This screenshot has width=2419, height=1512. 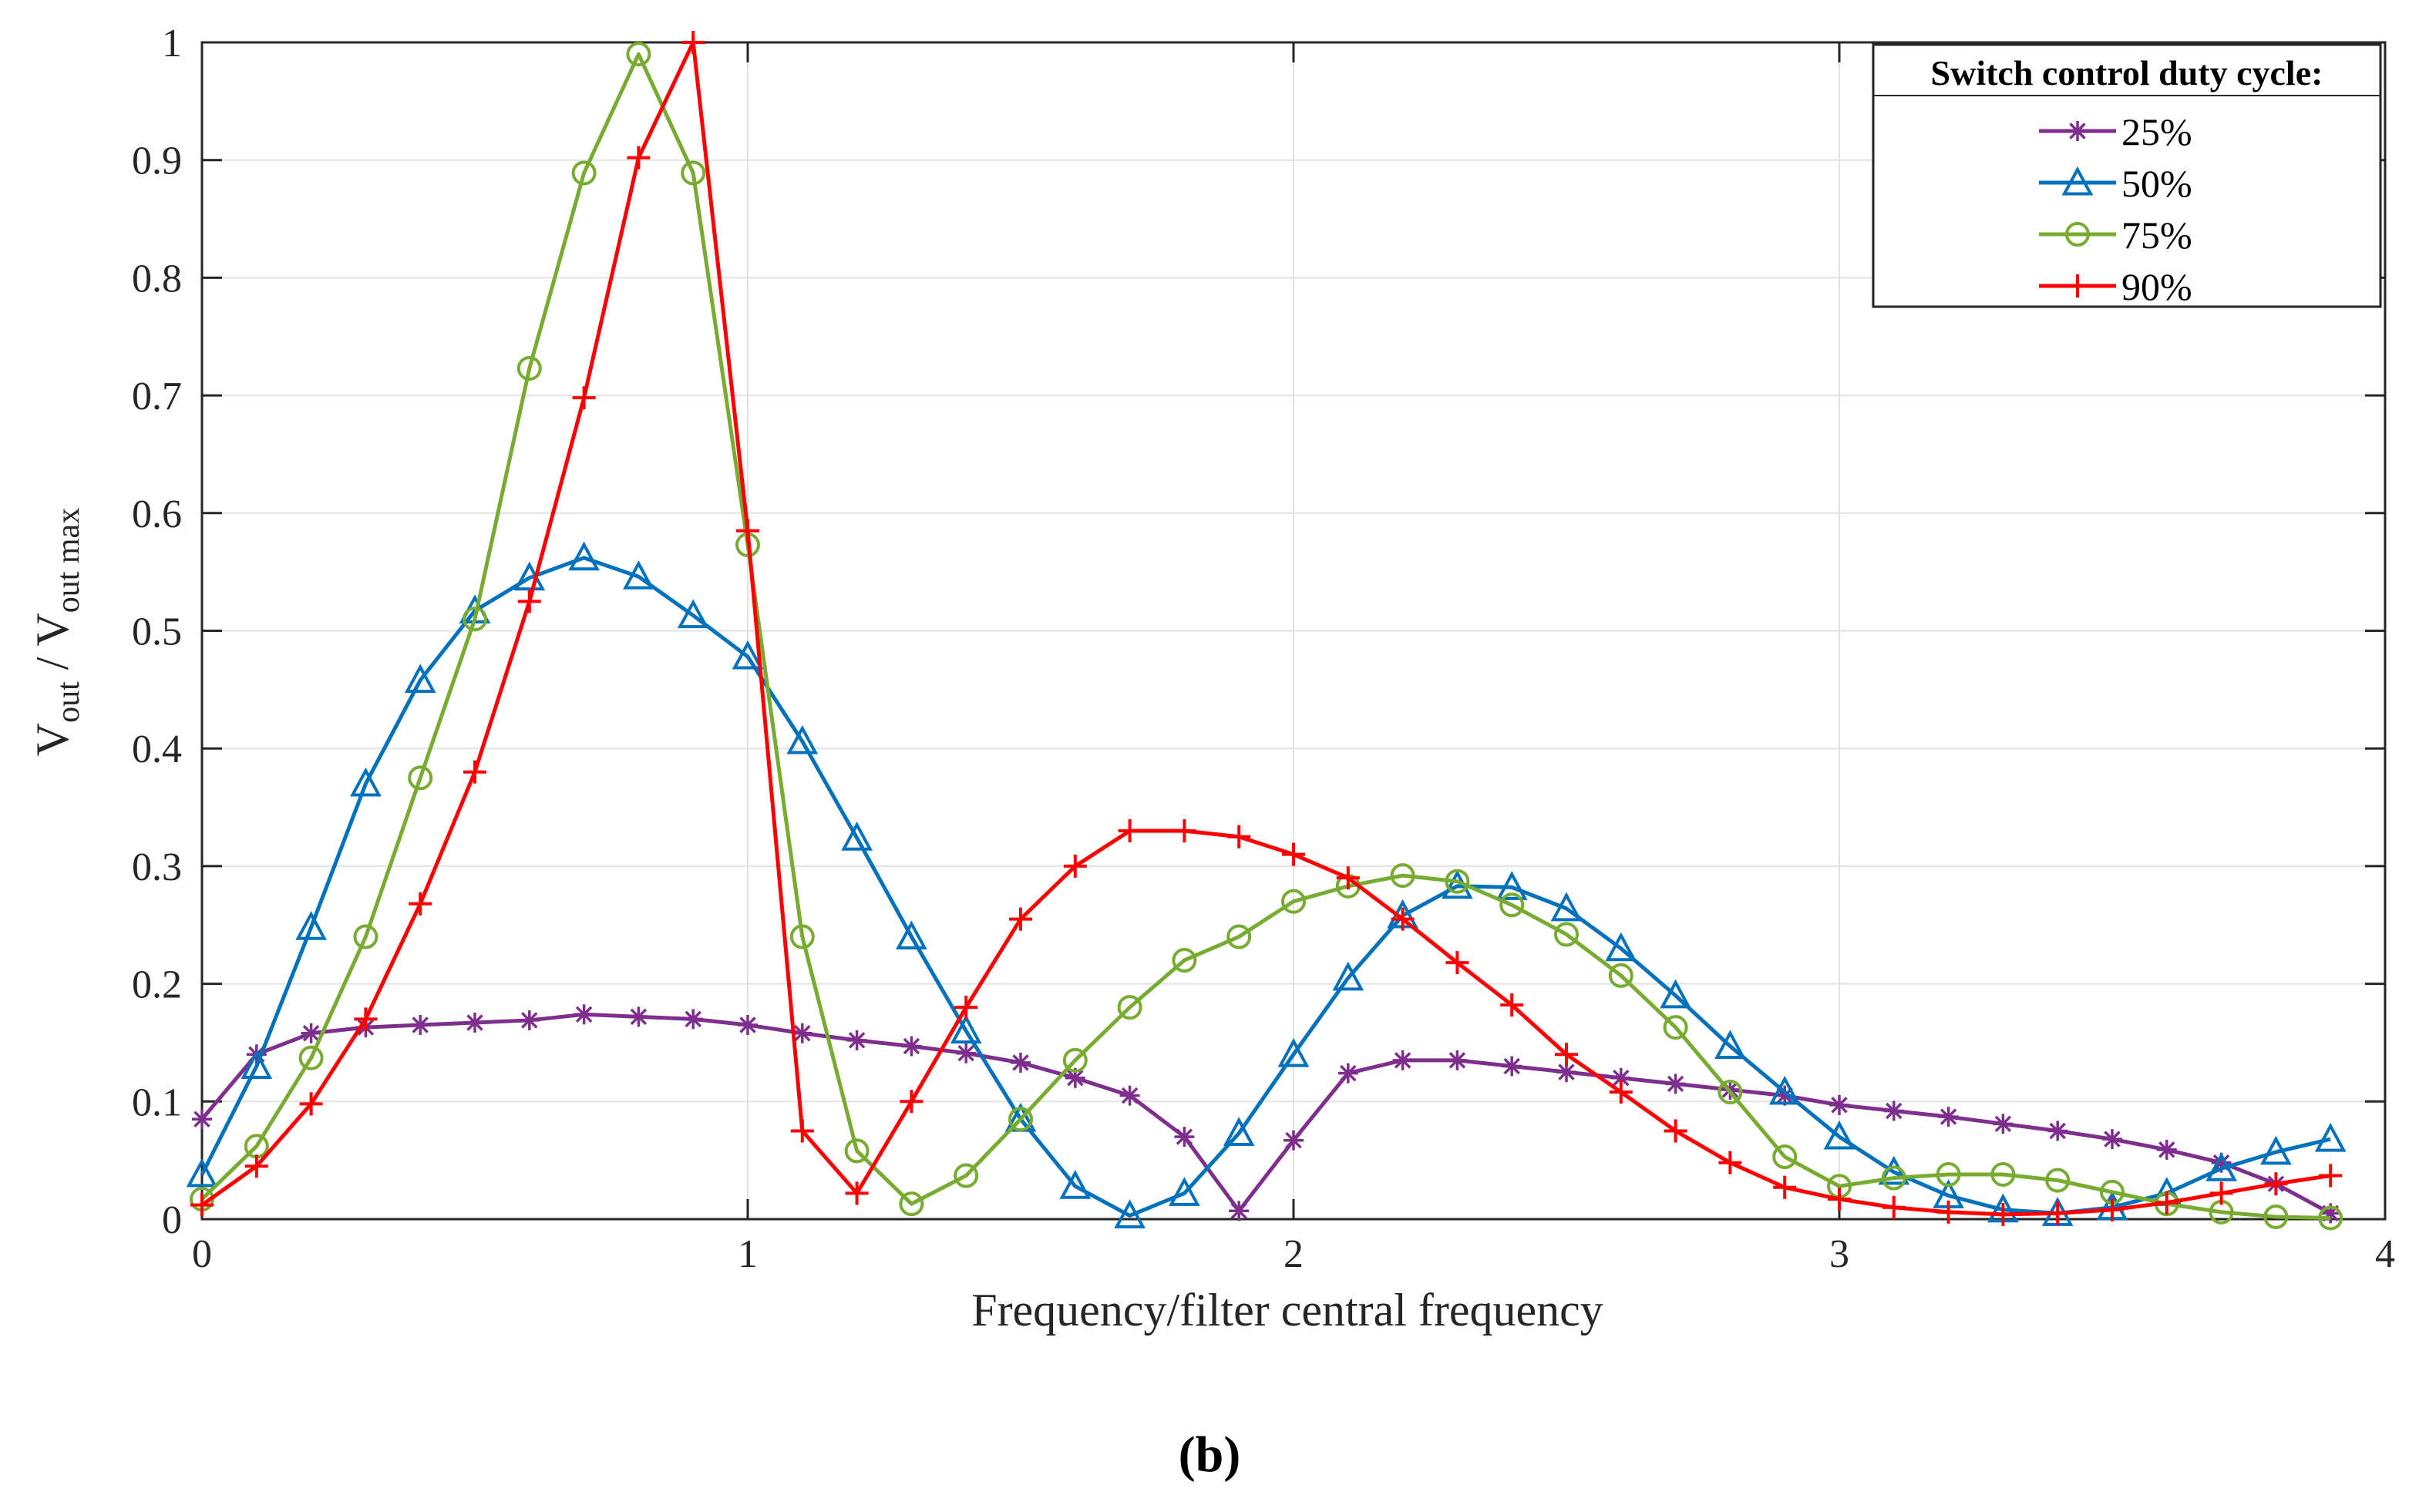 I want to click on x-tick-label: 4, so click(x=2385, y=1254).